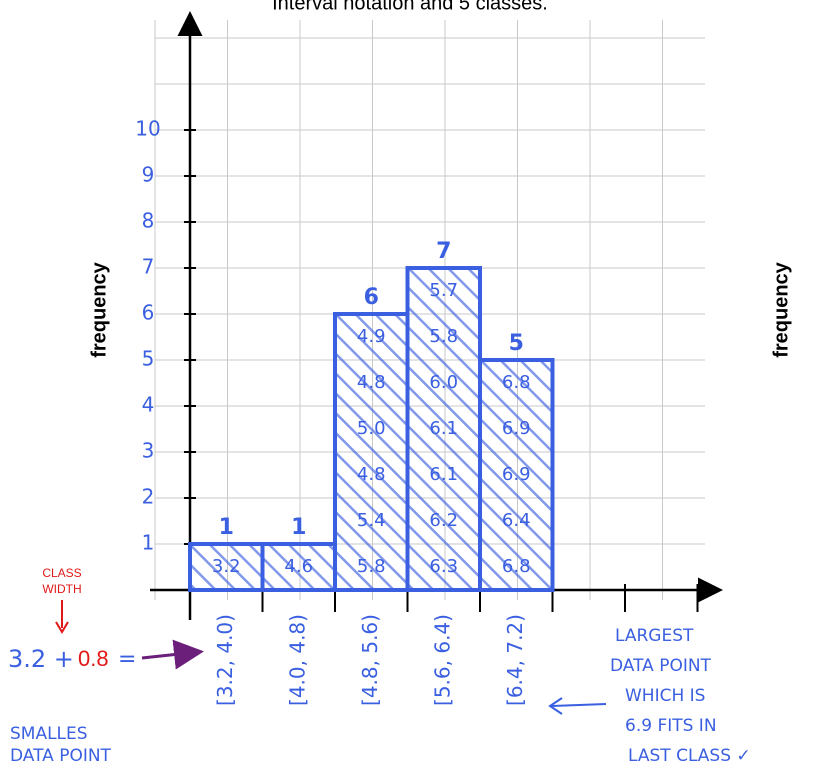  I want to click on y-tick-label: 8, so click(148, 221).